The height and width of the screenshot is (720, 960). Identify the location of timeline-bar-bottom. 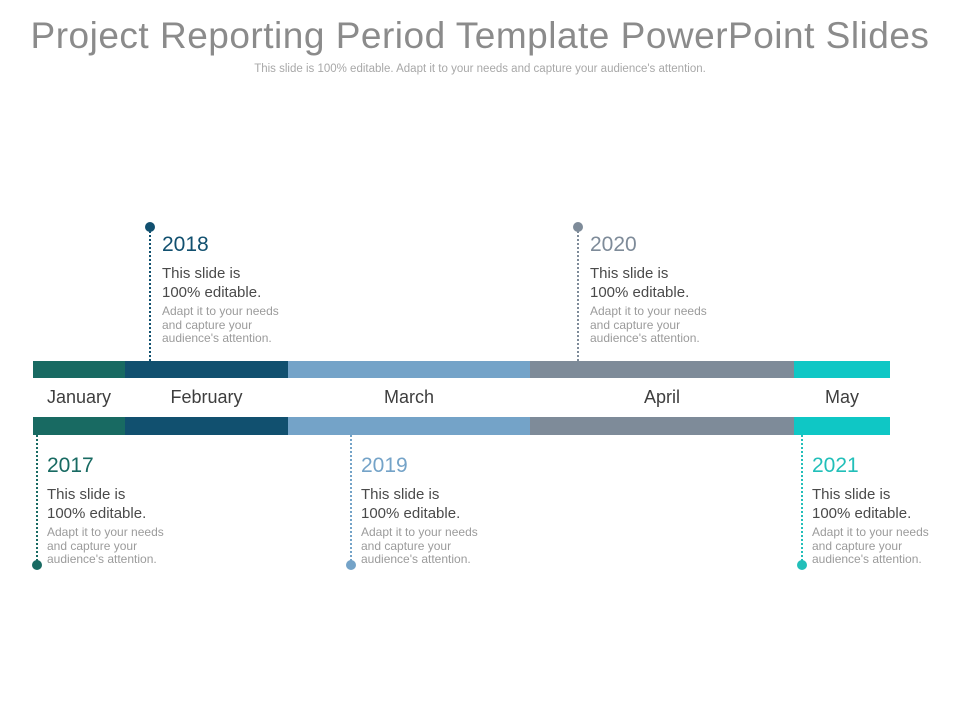
(461, 426).